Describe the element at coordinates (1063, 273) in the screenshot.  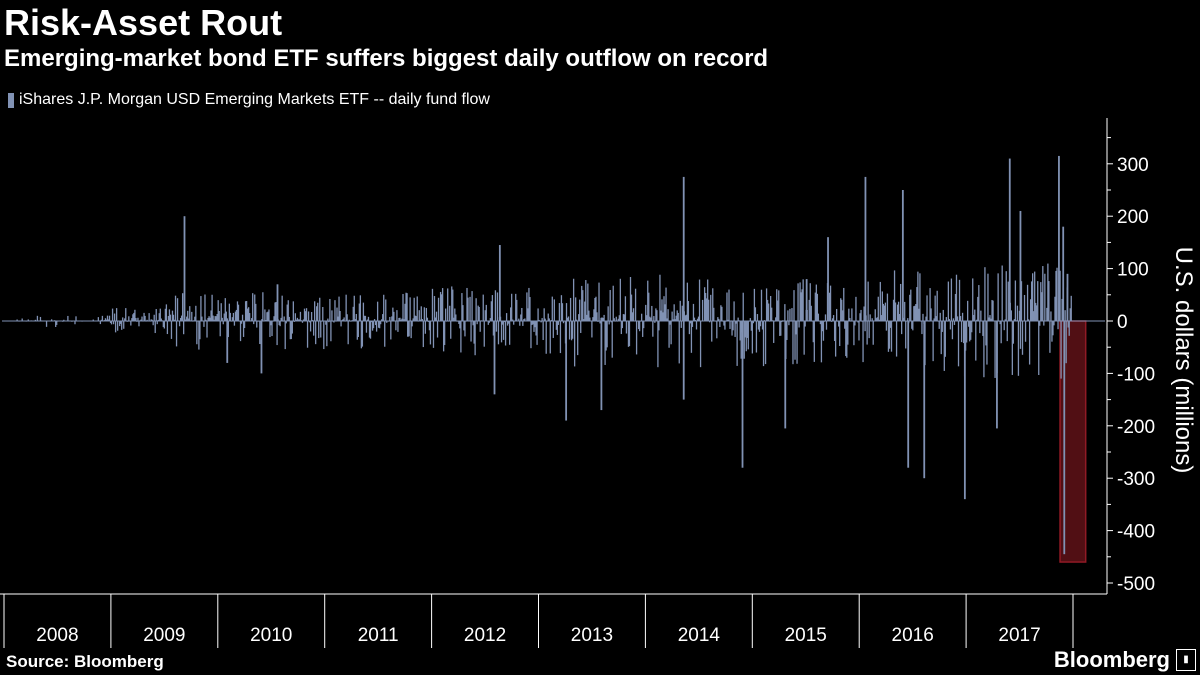
I see `flow-spike` at that location.